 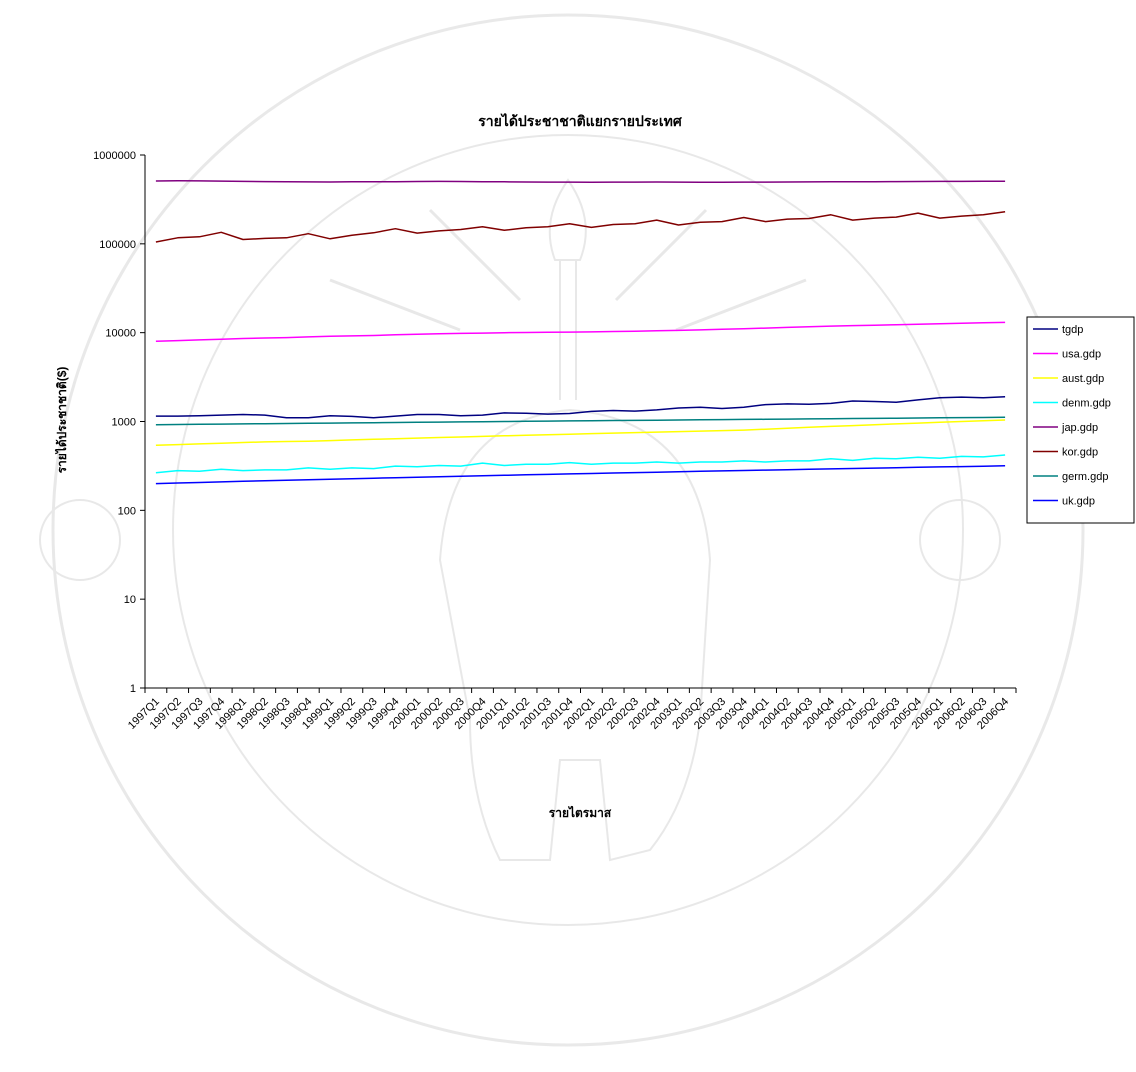 I want to click on seal-rays, so click(x=568, y=270).